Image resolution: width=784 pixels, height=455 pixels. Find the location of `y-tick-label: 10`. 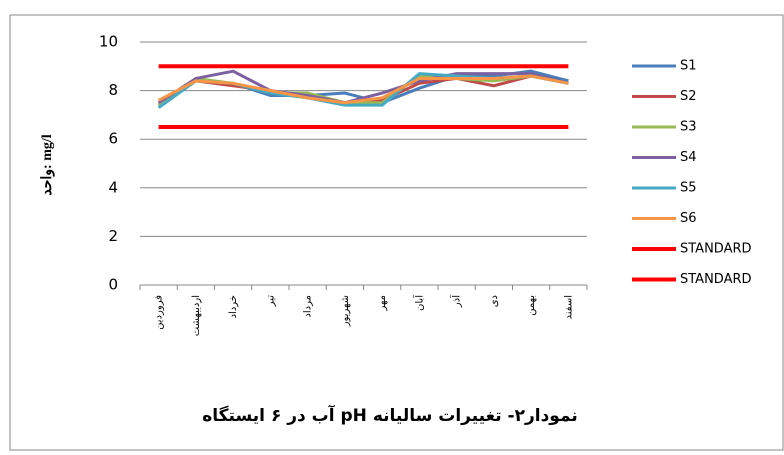

y-tick-label: 10 is located at coordinates (108, 42).